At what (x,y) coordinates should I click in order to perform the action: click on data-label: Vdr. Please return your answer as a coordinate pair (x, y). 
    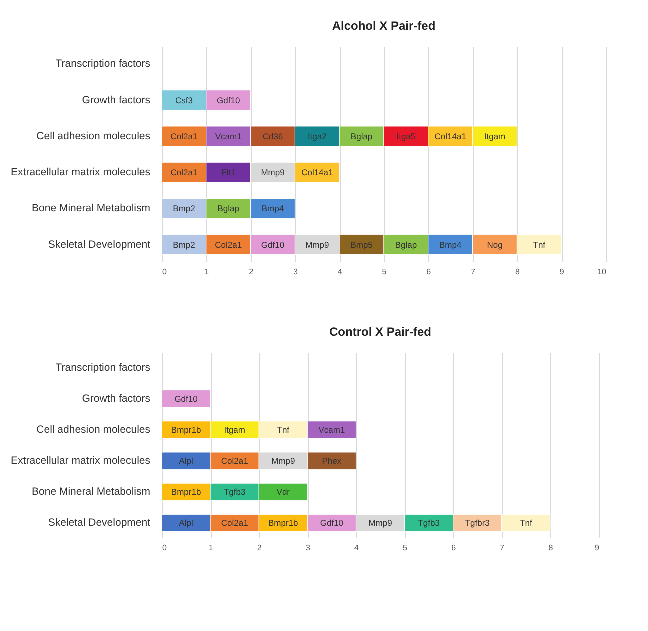
    Looking at the image, I should click on (283, 492).